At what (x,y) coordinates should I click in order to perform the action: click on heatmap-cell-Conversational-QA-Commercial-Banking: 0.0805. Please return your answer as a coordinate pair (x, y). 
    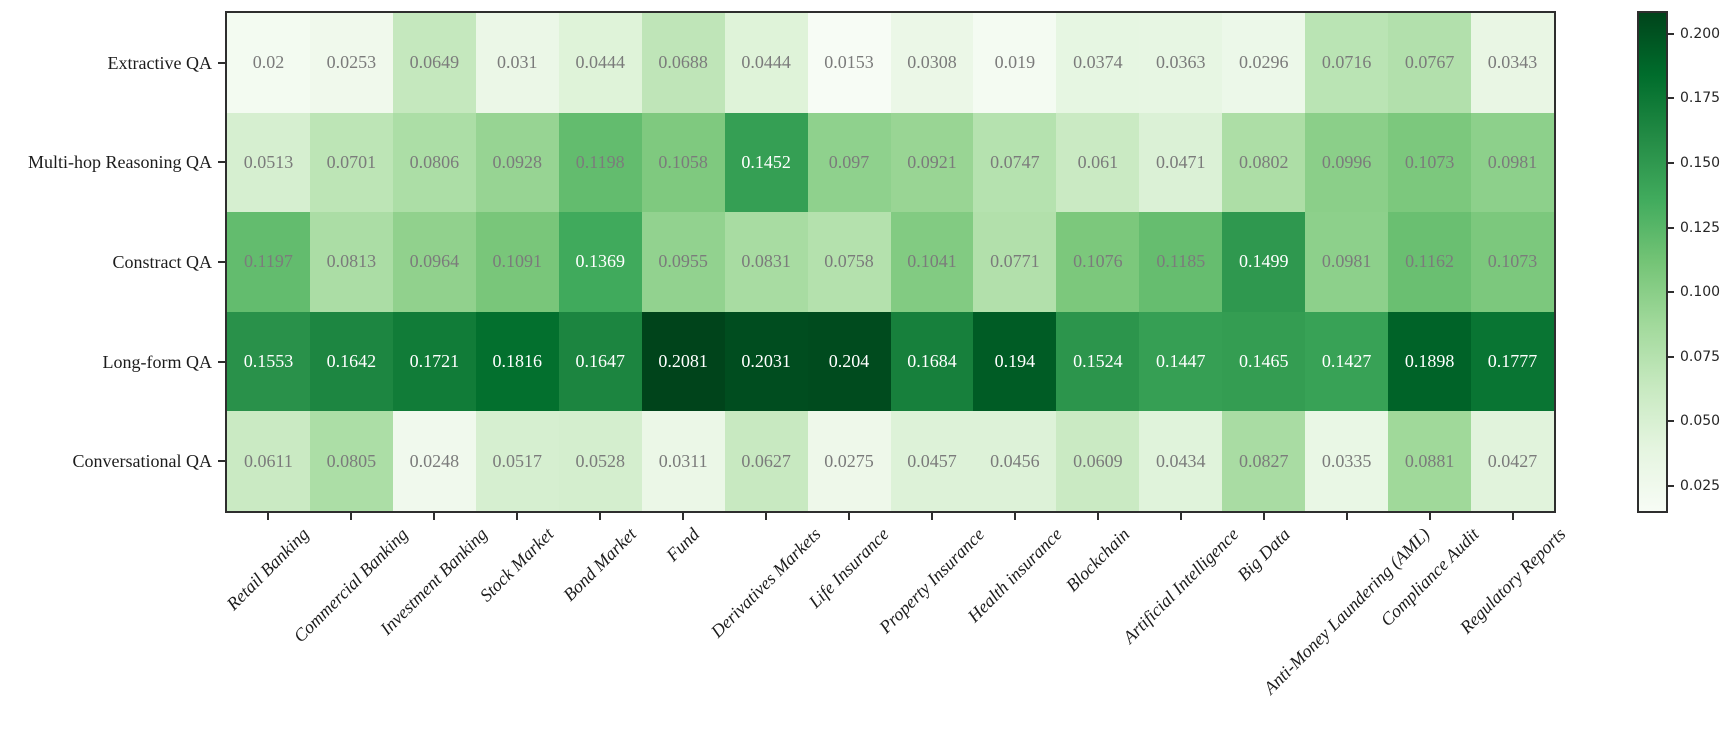
    Looking at the image, I should click on (351, 461).